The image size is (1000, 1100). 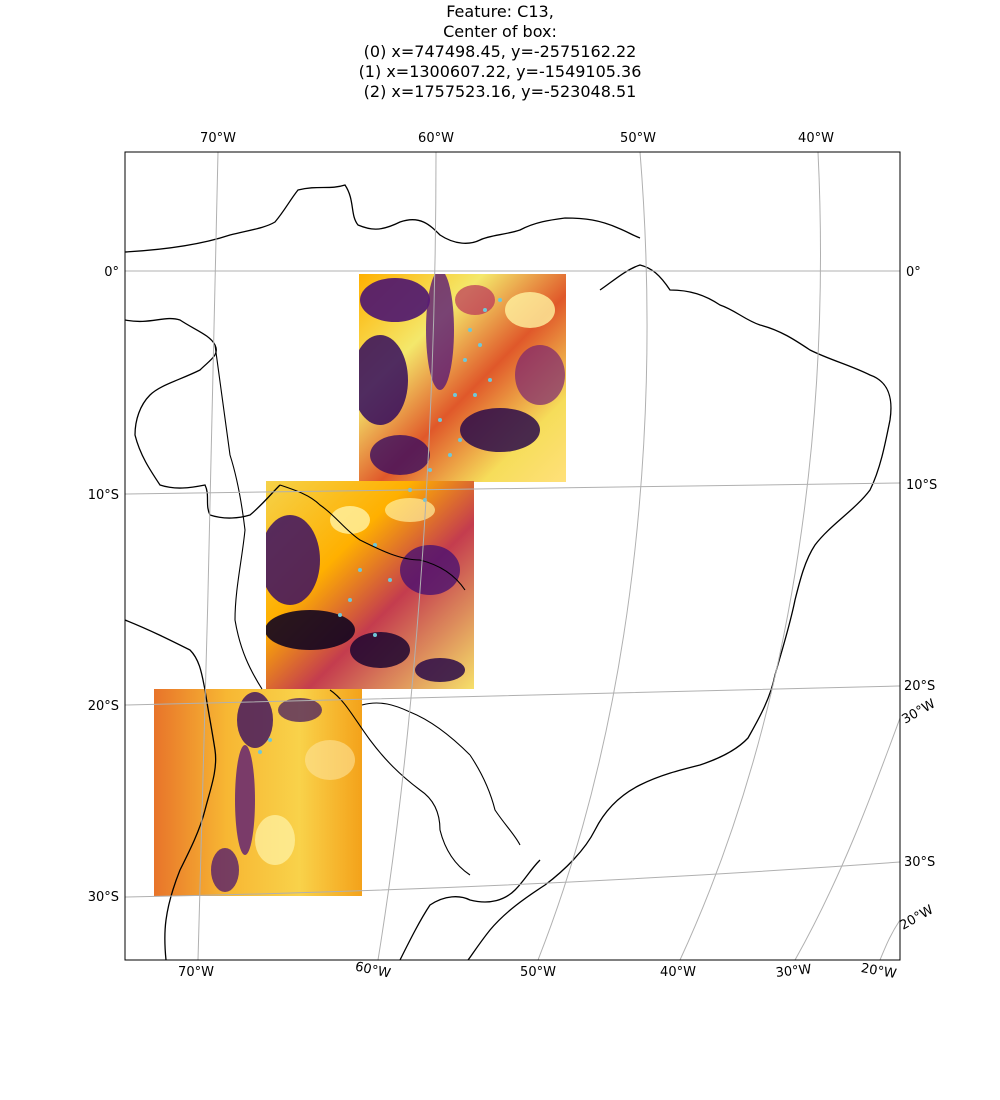 I want to click on title-line: (2) x=1757523.16, y=-523048.51, so click(x=500, y=91).